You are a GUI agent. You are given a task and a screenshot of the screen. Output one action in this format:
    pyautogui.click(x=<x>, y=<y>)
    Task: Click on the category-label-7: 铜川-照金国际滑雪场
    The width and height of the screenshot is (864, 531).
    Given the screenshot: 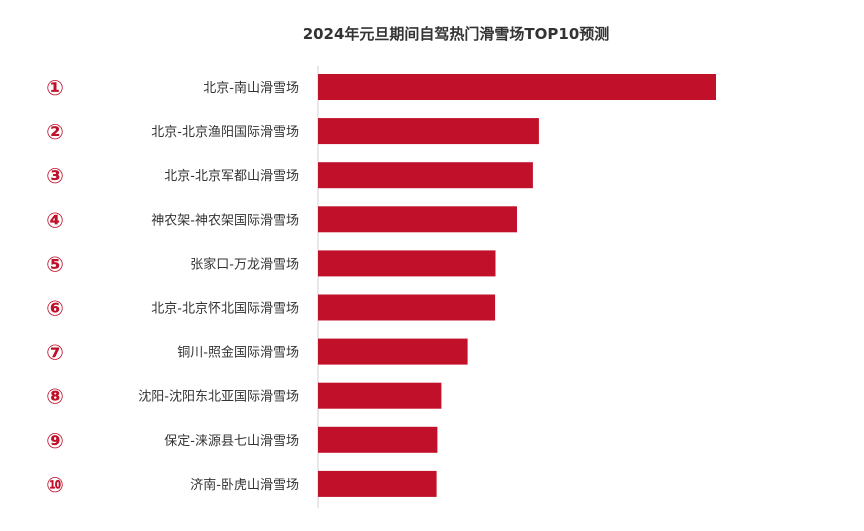 What is the action you would take?
    pyautogui.click(x=238, y=353)
    